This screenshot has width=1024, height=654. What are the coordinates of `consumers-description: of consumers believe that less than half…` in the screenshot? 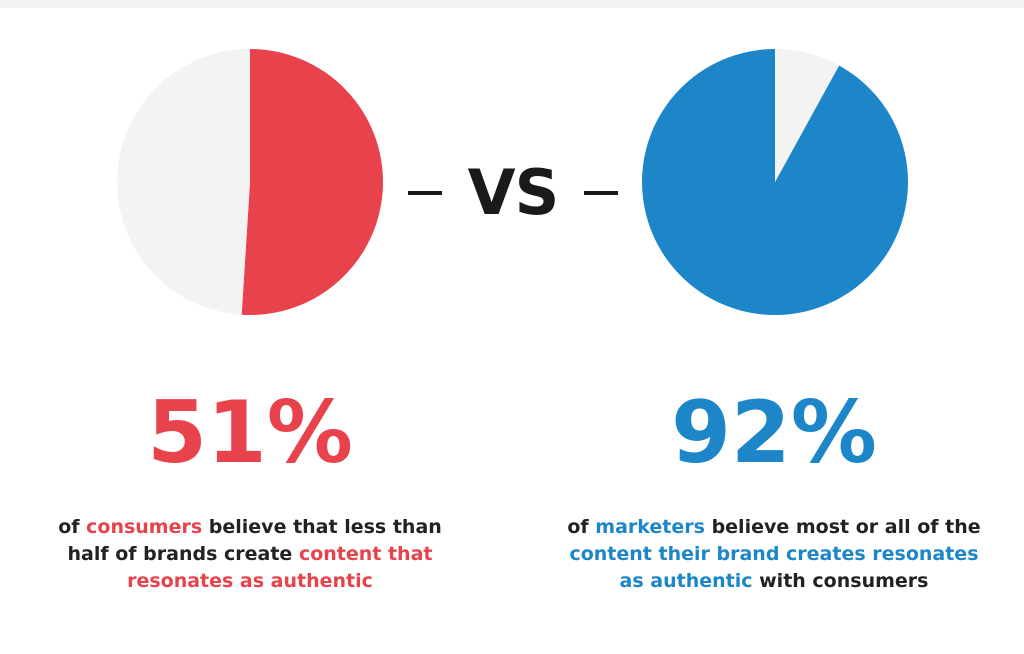 It's located at (250, 554).